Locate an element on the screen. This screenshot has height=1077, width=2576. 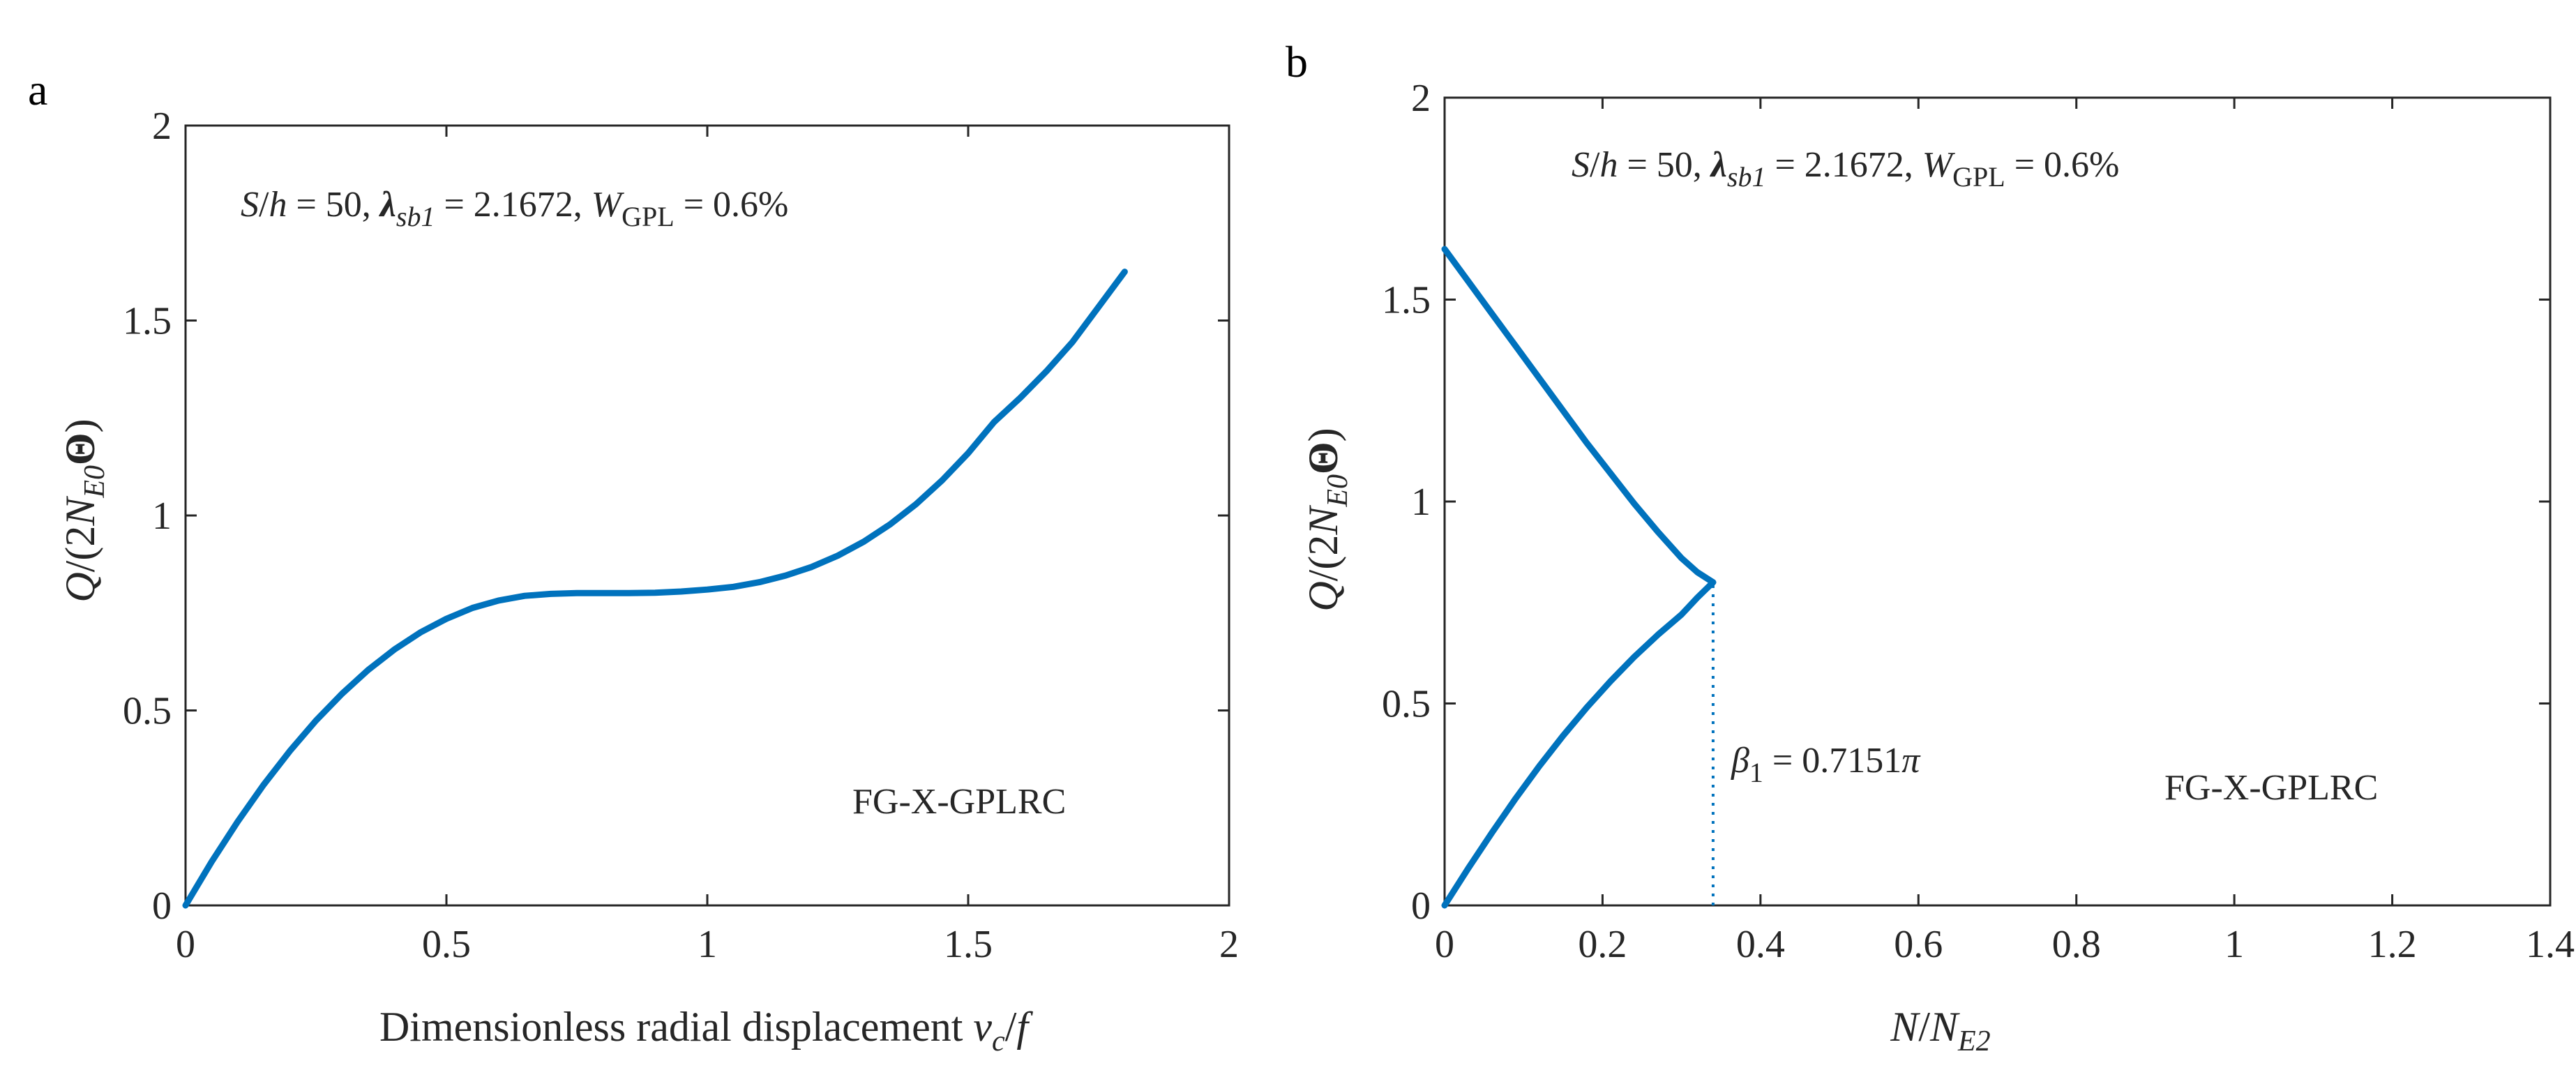
panel-a-x-tick-label: 2 is located at coordinates (1229, 944).